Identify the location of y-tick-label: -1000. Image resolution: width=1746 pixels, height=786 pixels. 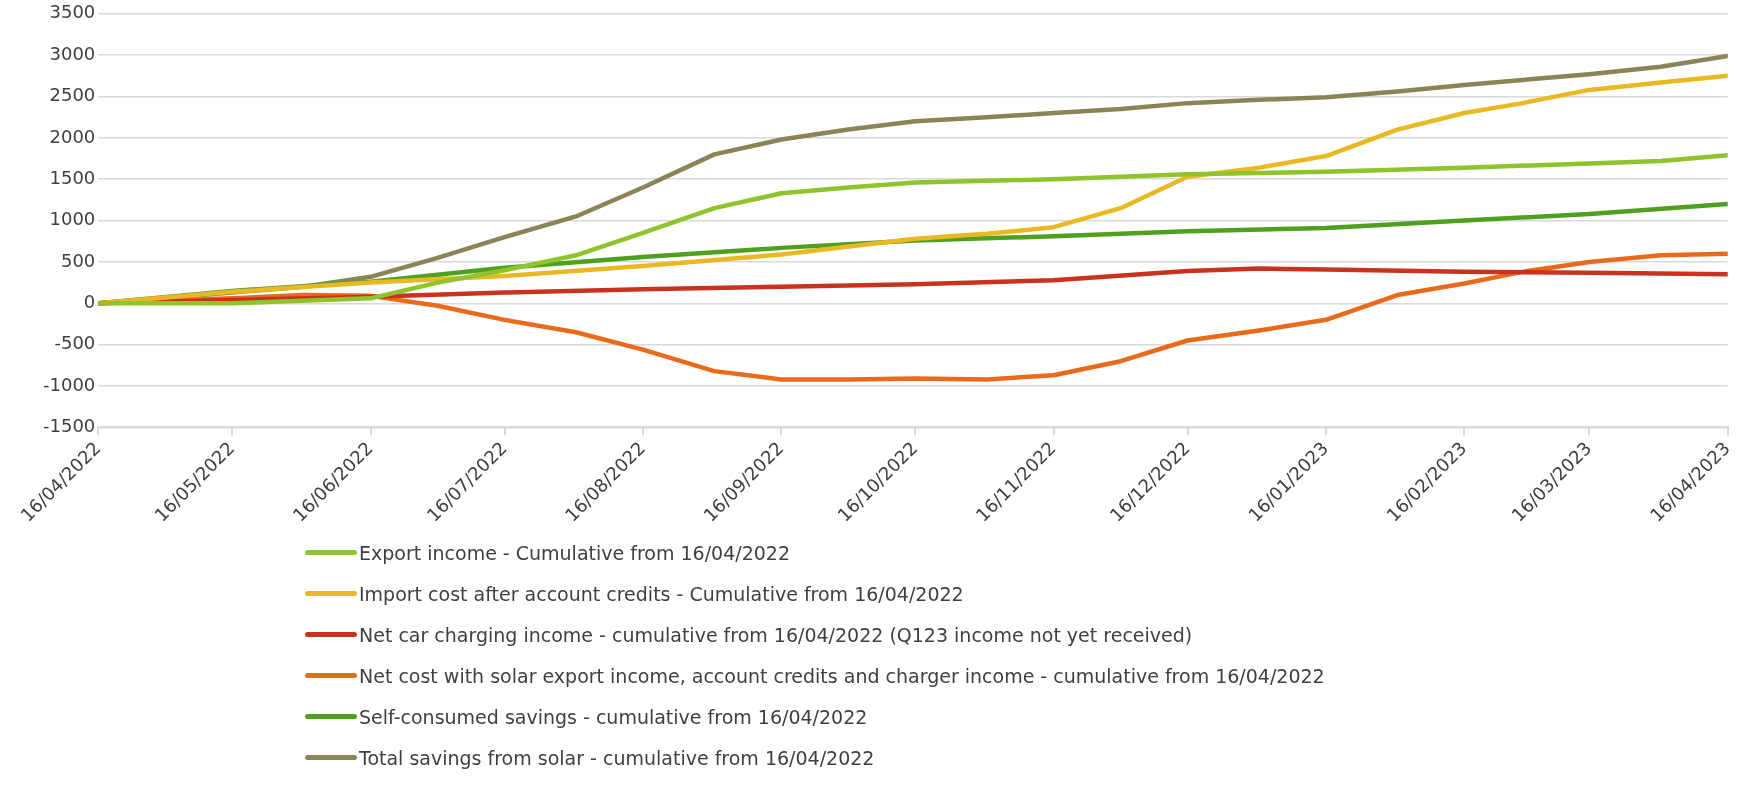
(69, 384).